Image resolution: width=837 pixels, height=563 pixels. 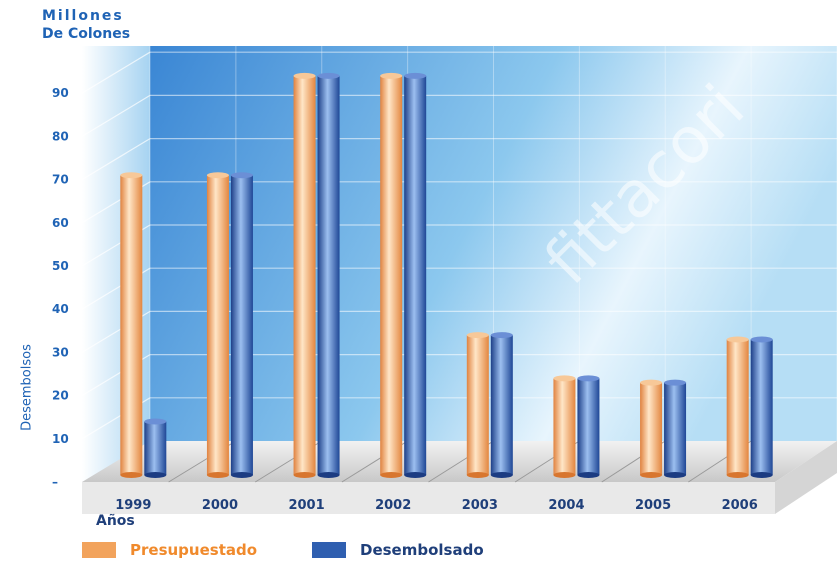 What do you see at coordinates (60, 180) in the screenshot?
I see `y-tick-label: 70` at bounding box center [60, 180].